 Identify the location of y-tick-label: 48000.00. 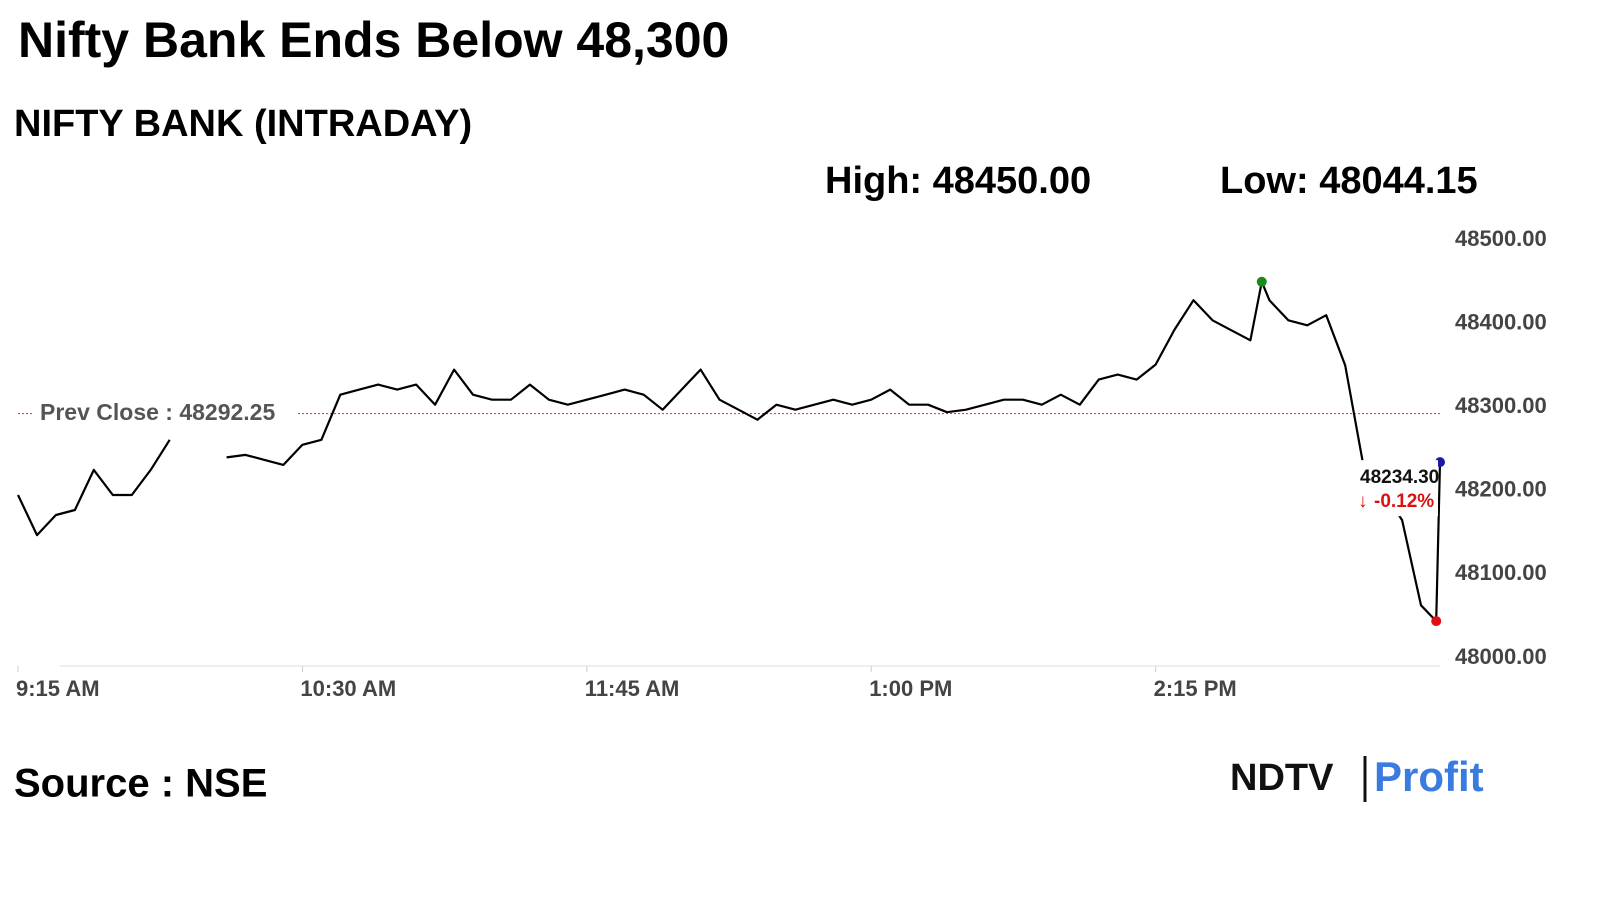
(1501, 656).